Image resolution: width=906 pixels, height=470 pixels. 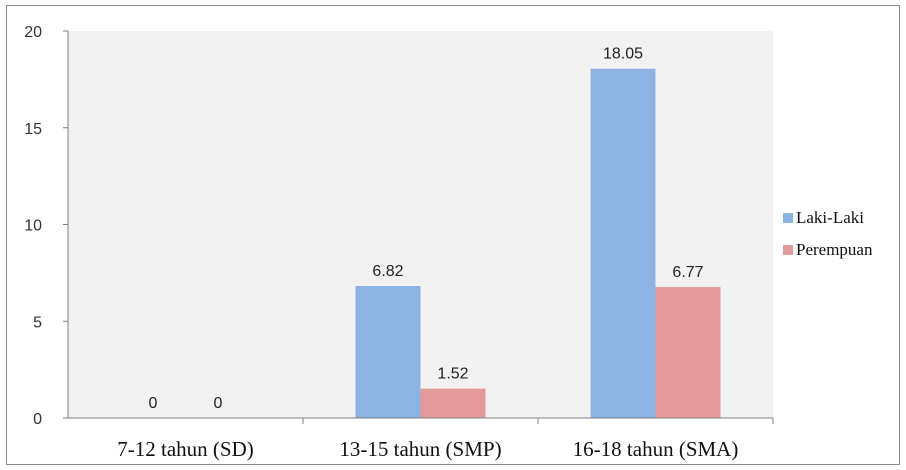 What do you see at coordinates (623, 54) in the screenshot?
I see `data-label: 18.05` at bounding box center [623, 54].